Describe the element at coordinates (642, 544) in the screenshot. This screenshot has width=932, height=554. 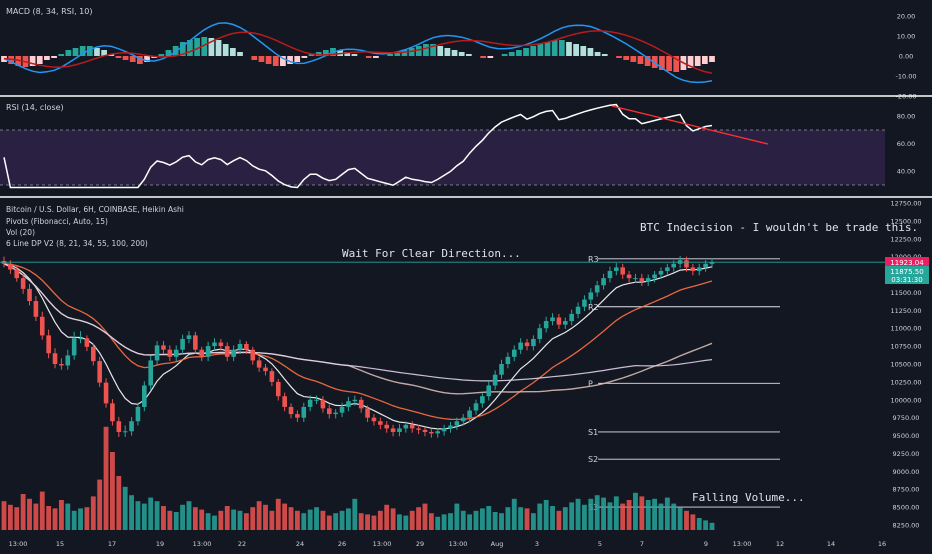
I see `time-tick-label: 7` at that location.